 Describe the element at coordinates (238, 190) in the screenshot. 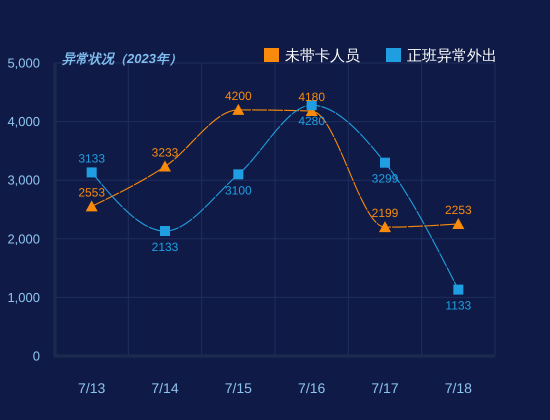

I see `data-label: 3100` at that location.